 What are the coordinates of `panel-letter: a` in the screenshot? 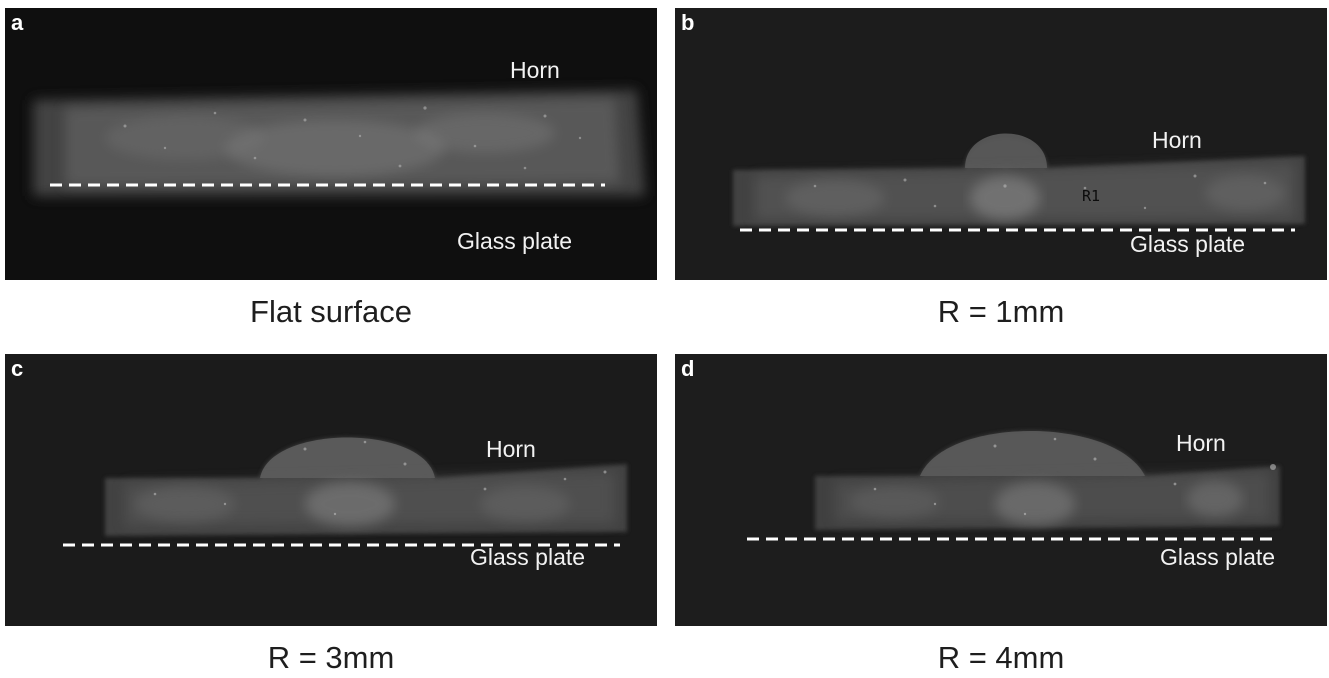 It's located at (17, 22).